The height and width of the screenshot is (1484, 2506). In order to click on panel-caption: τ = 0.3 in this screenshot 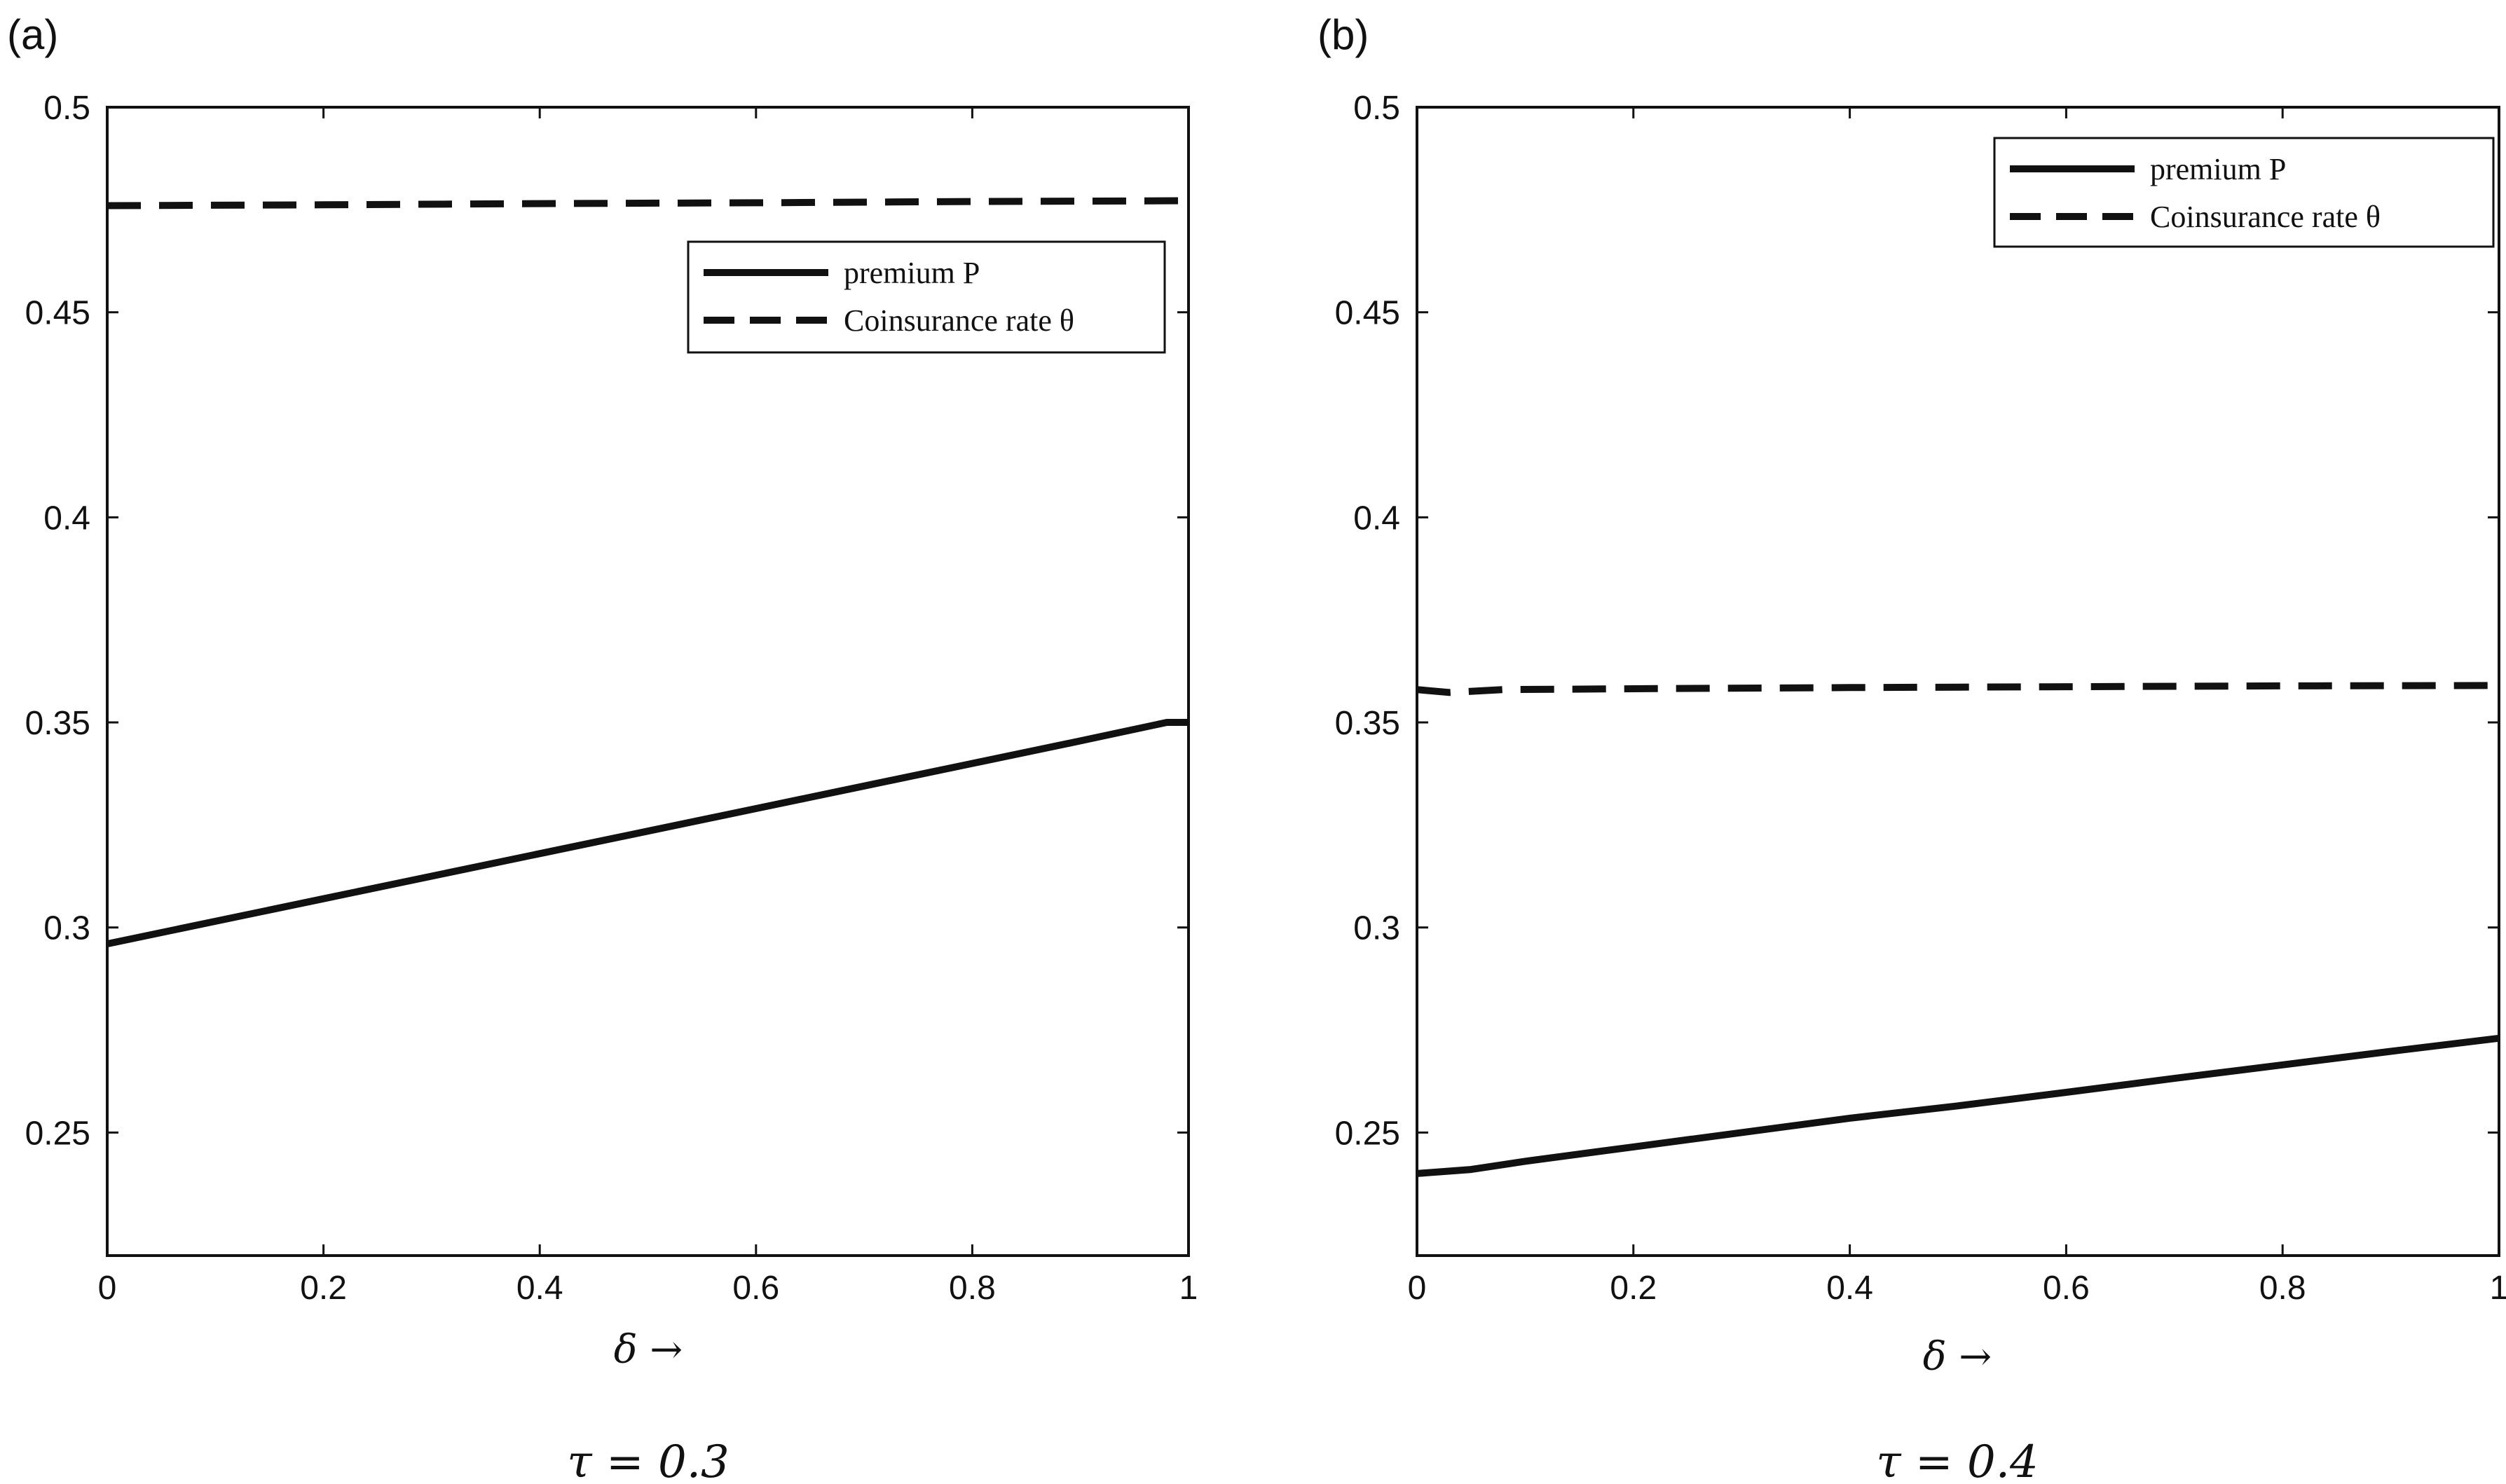, I will do `click(648, 1460)`.